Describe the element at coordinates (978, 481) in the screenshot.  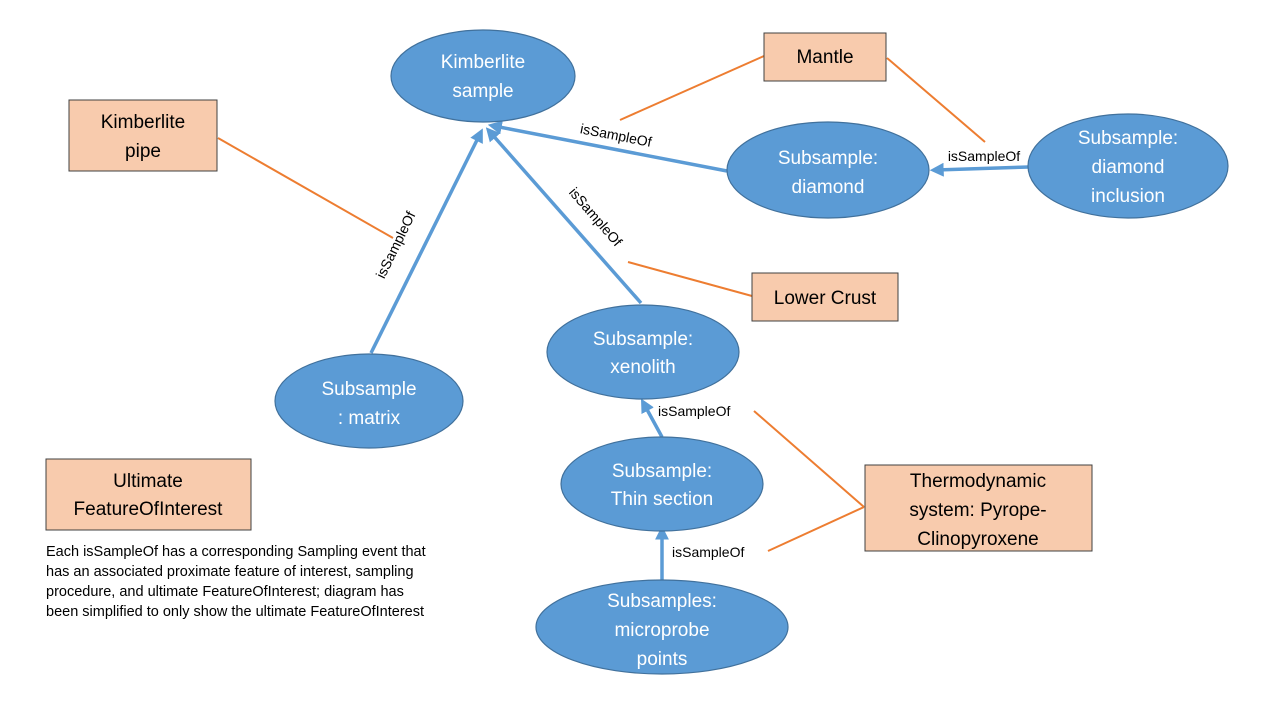
I see `feature-thermo-line1: Thermodynamic` at that location.